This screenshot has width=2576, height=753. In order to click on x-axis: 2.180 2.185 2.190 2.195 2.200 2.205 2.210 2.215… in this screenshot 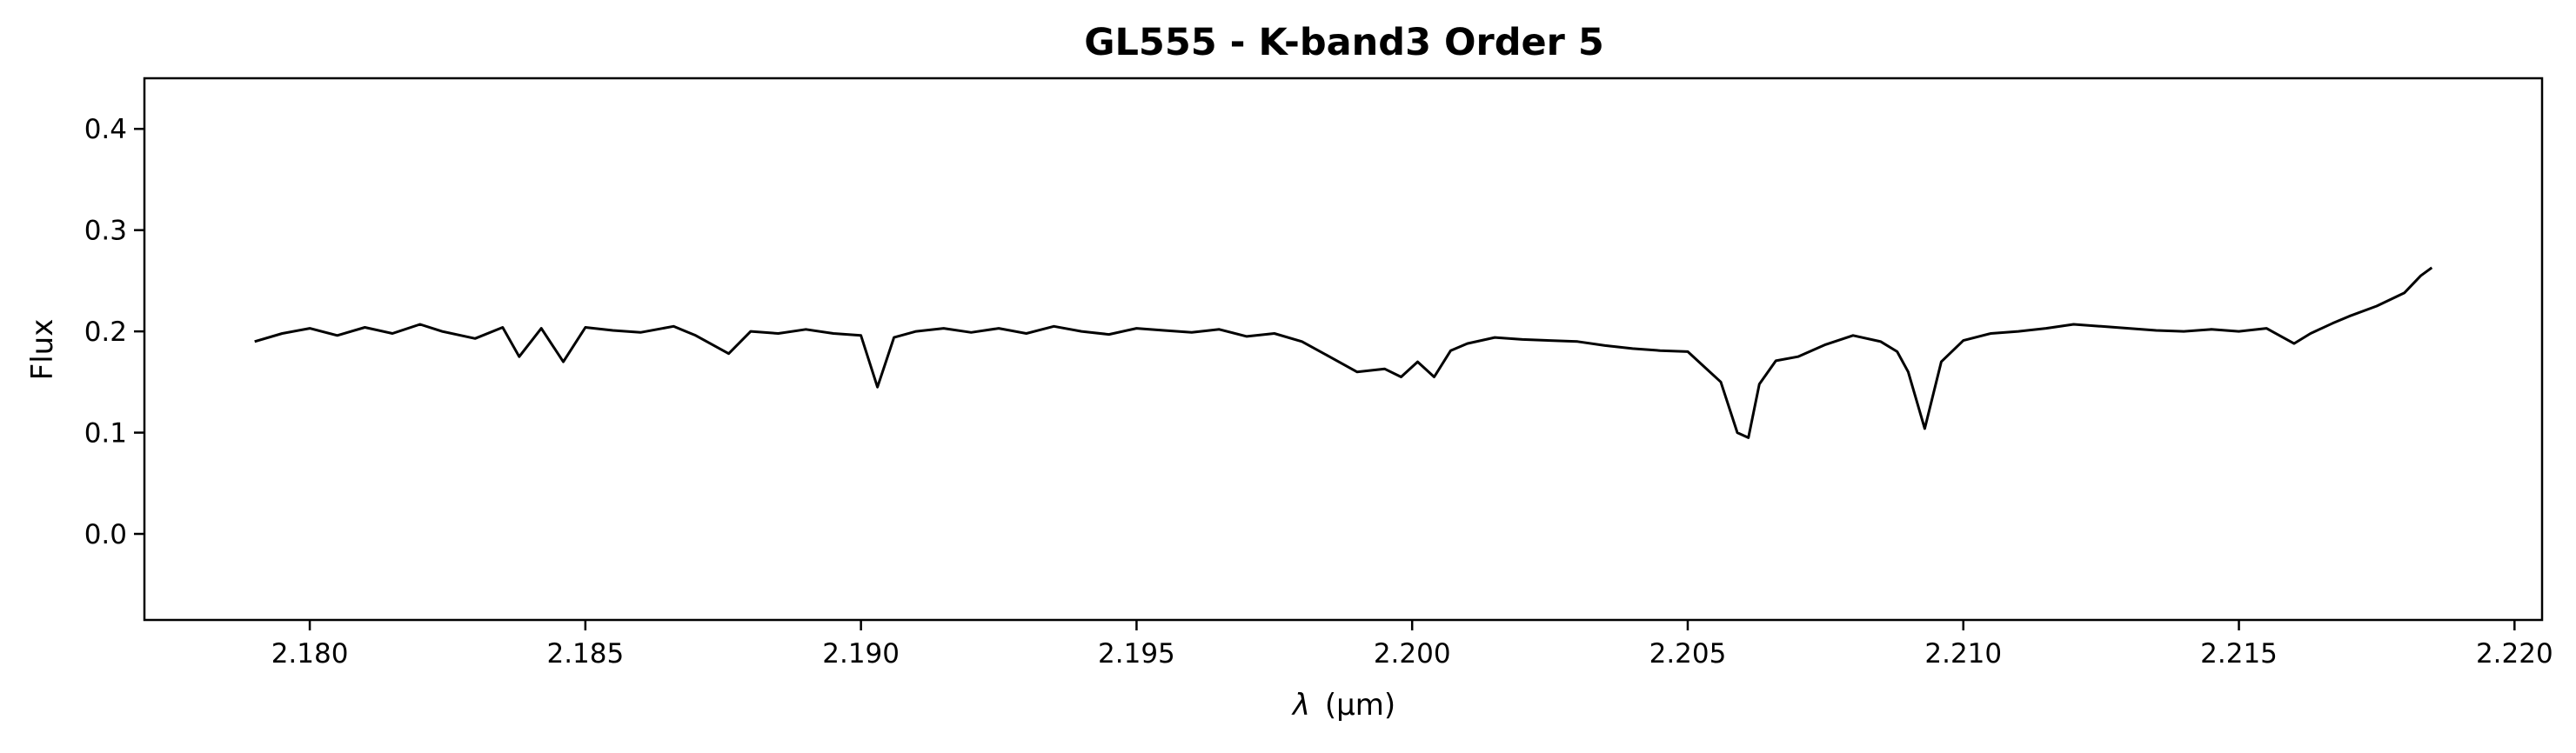, I will do `click(1412, 645)`.